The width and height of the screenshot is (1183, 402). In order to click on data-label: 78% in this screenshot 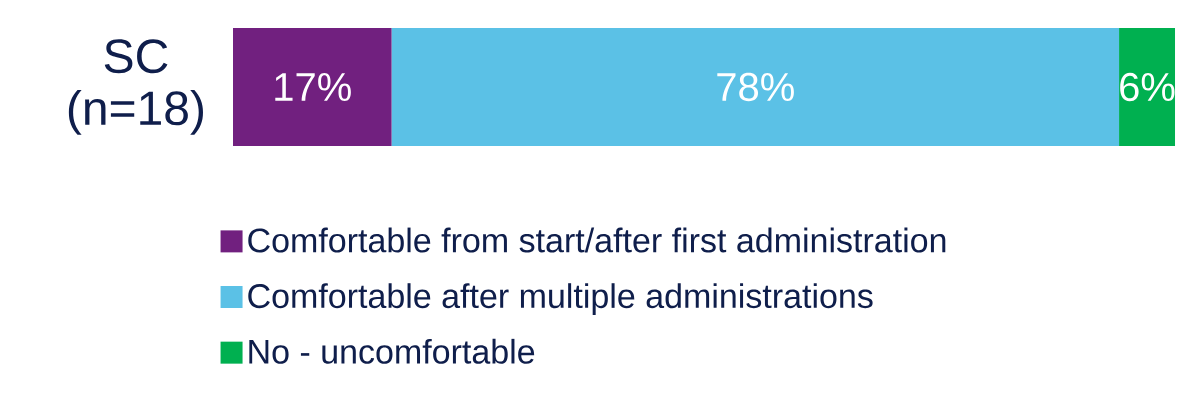, I will do `click(755, 87)`.